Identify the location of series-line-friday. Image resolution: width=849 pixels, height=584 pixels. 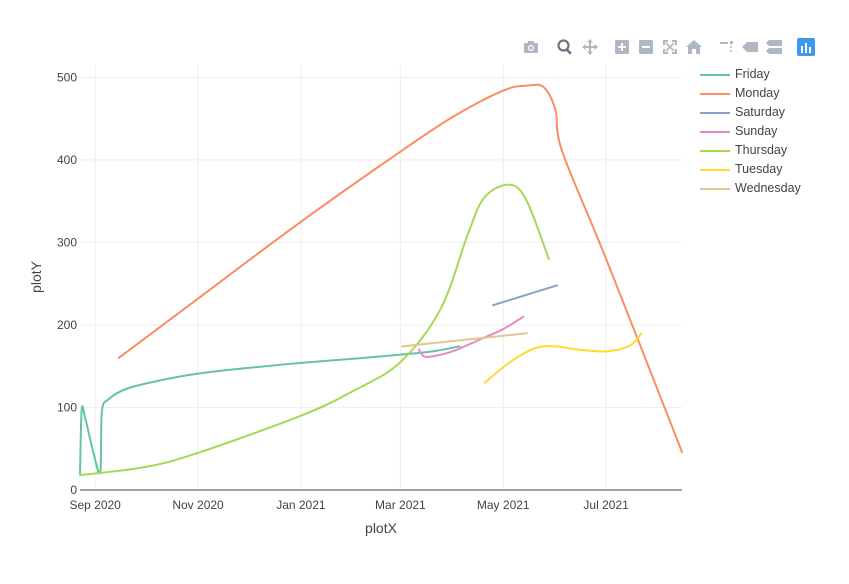
(270, 410).